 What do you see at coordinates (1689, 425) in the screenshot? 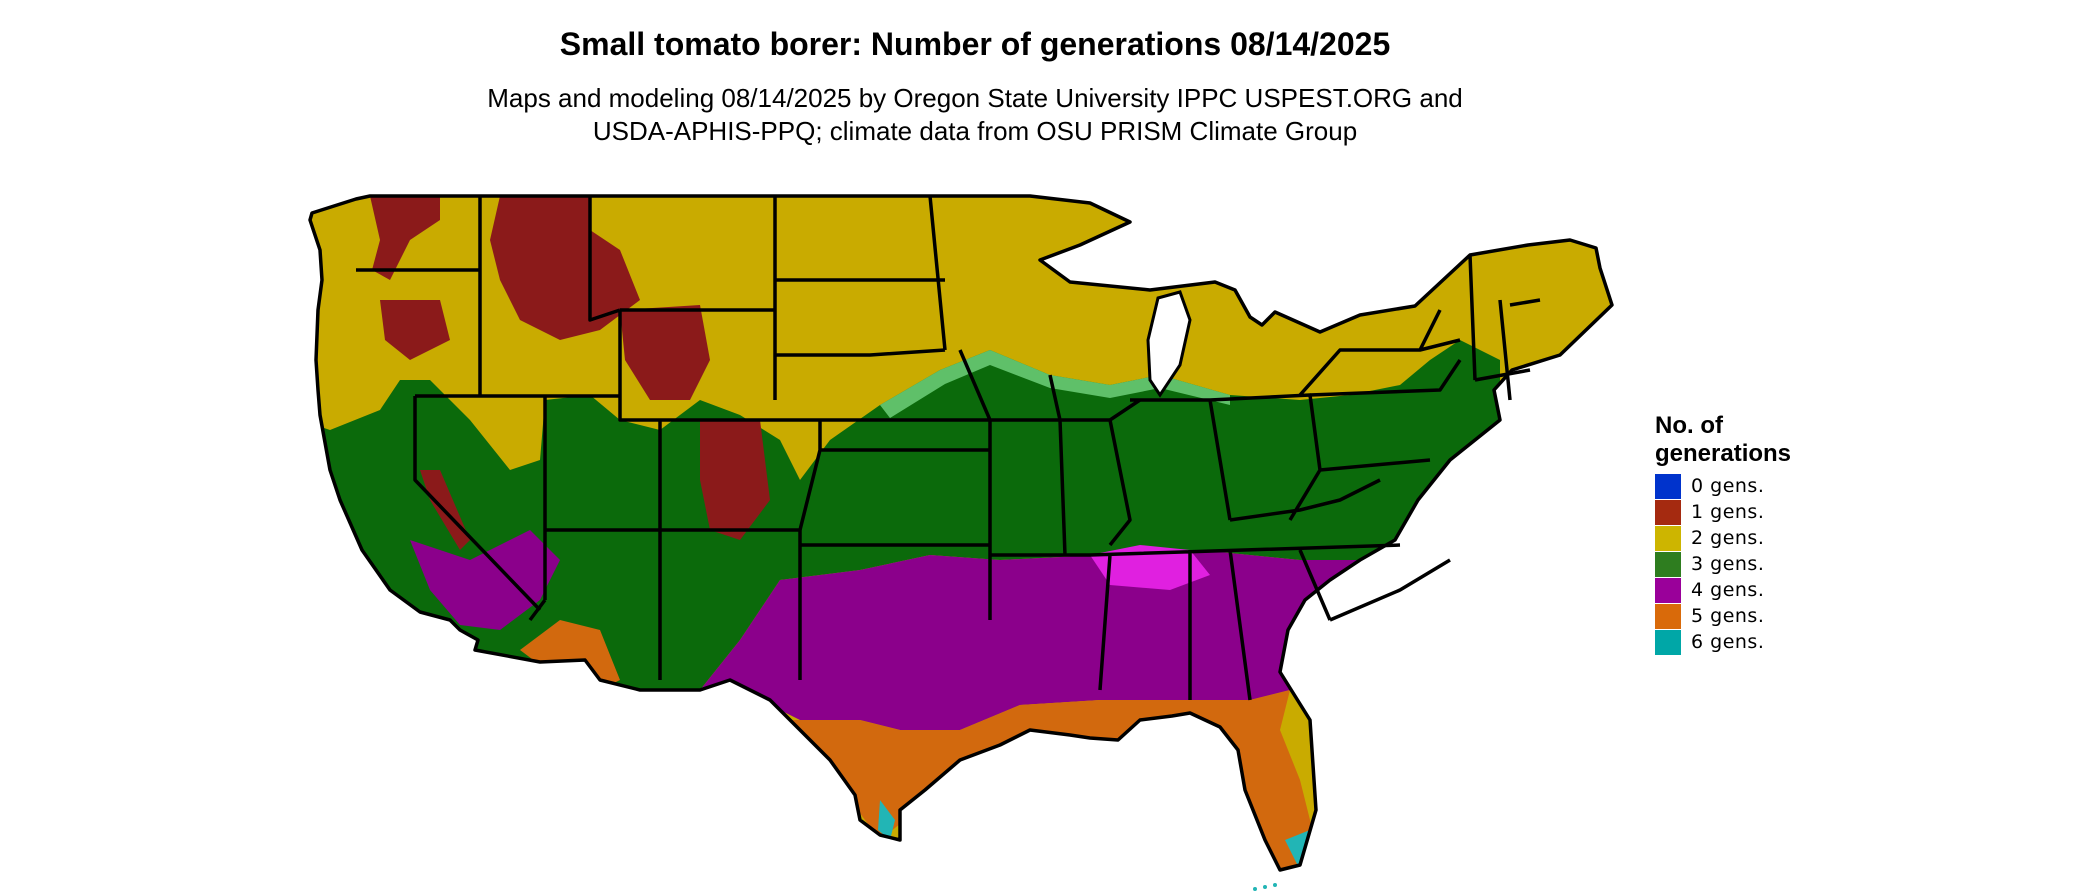
I see `legend-title-line-1: No. of` at bounding box center [1689, 425].